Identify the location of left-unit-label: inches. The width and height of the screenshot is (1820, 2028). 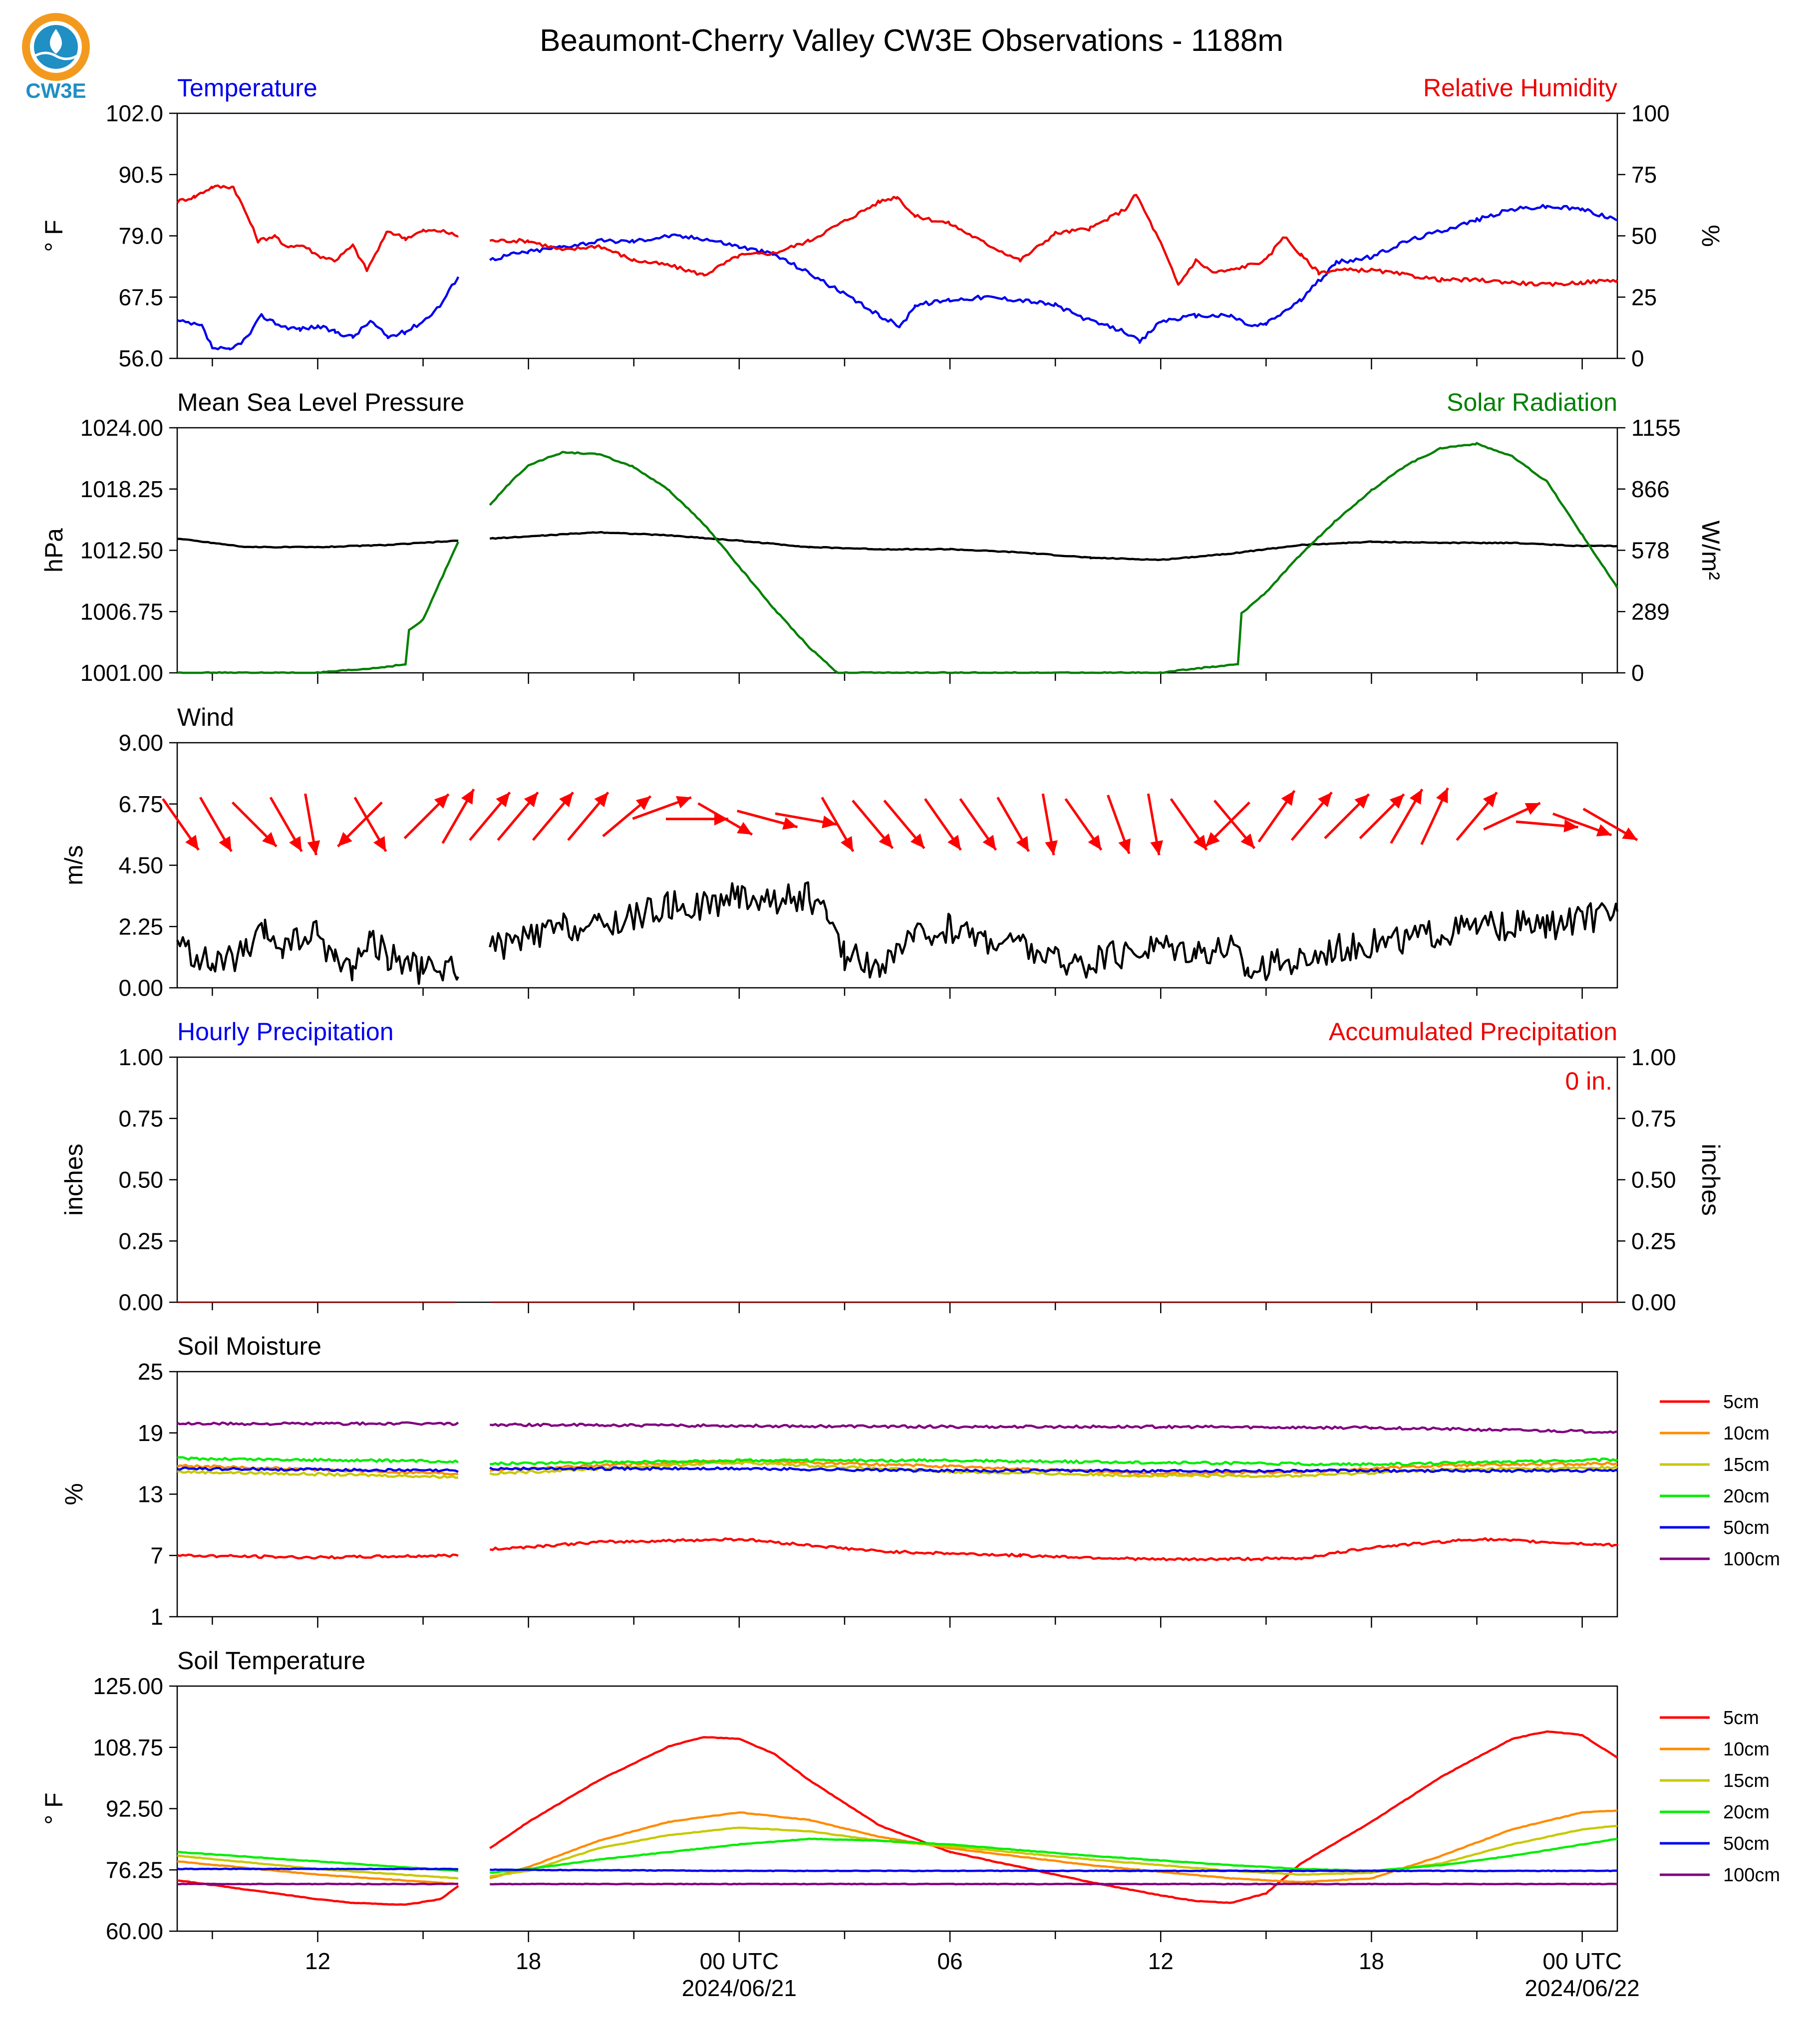
(74, 1180).